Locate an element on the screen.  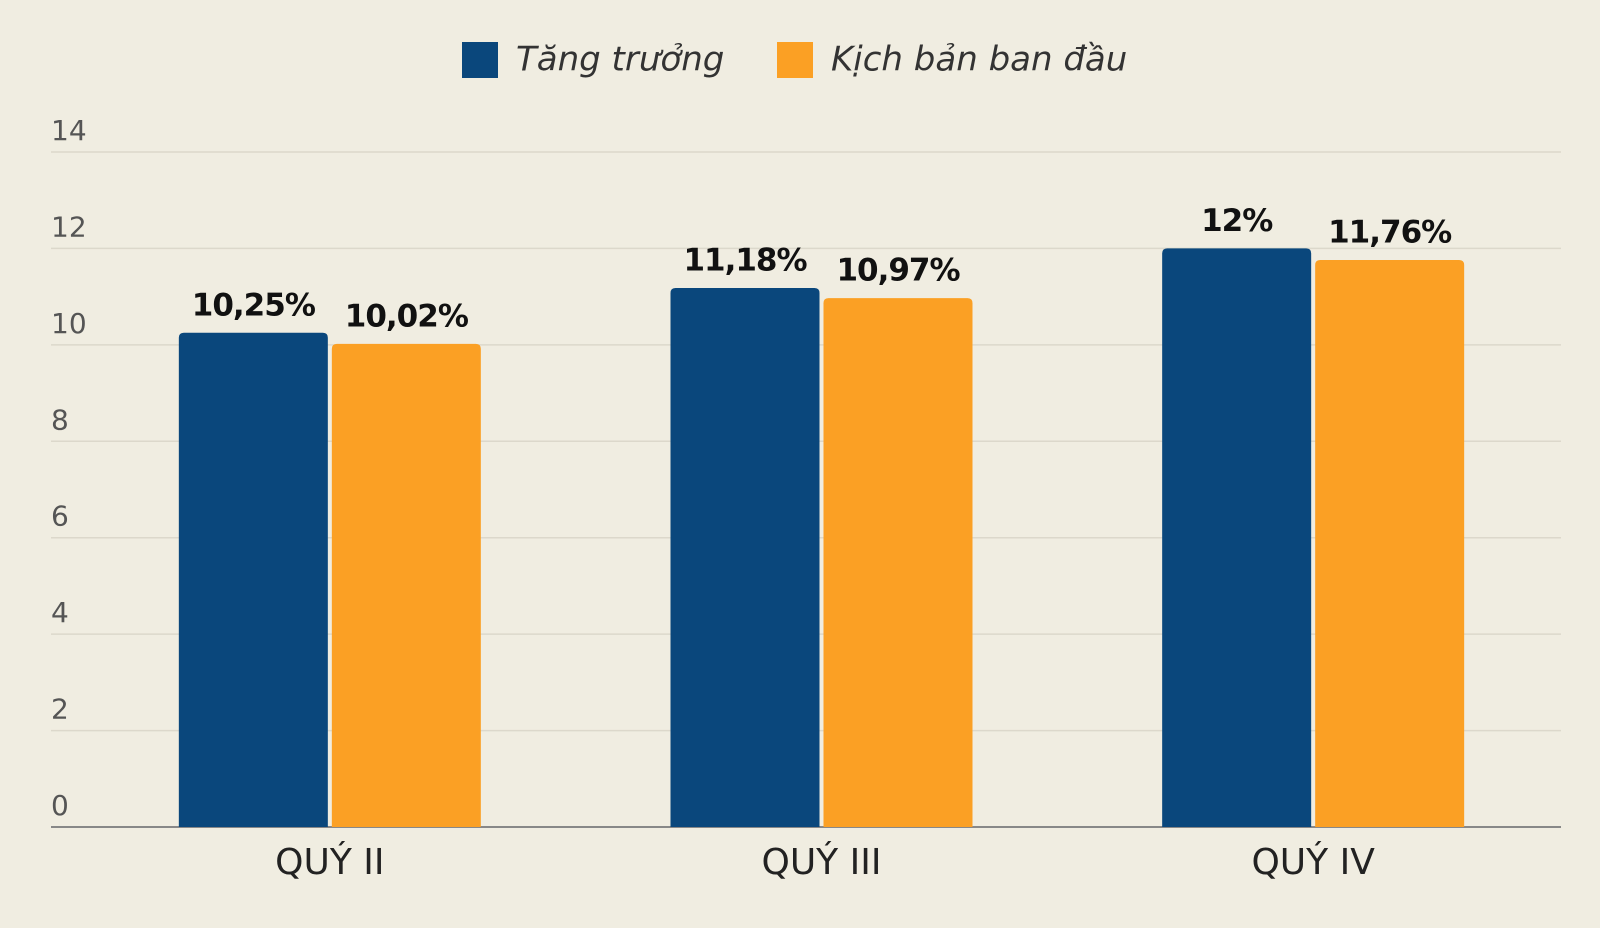
value-label: 10,25% is located at coordinates (254, 305).